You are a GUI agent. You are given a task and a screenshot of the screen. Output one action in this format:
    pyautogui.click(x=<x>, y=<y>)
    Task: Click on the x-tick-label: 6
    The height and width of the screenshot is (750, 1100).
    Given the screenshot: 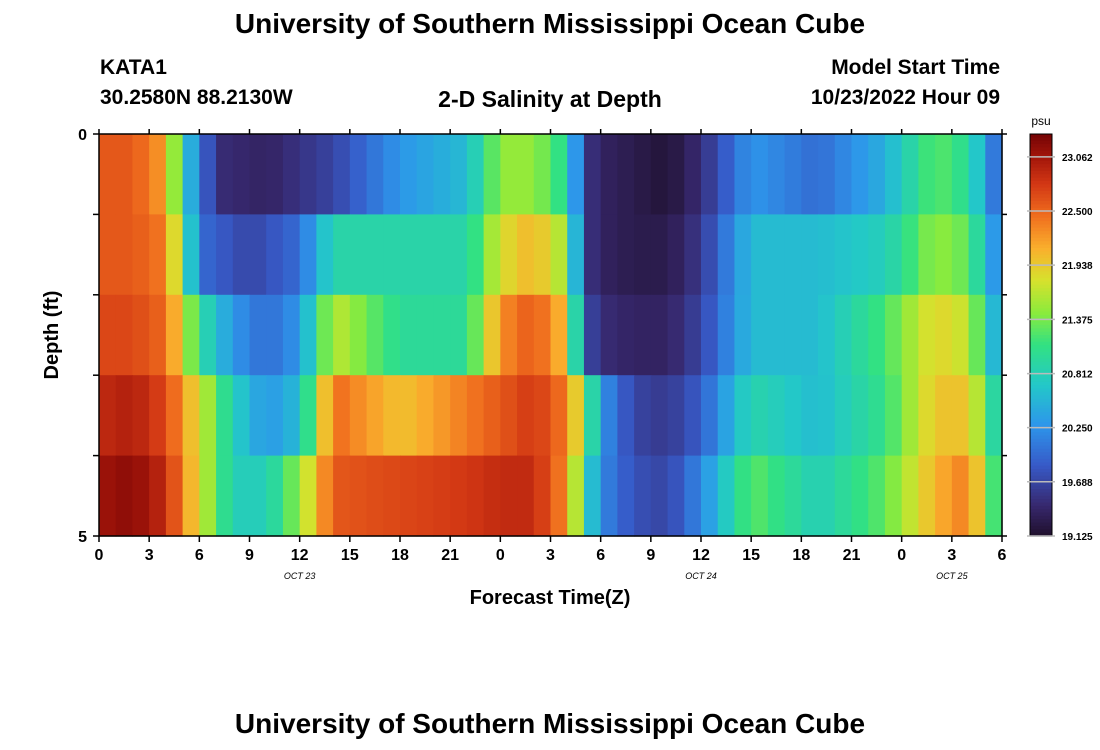 What is the action you would take?
    pyautogui.click(x=199, y=555)
    